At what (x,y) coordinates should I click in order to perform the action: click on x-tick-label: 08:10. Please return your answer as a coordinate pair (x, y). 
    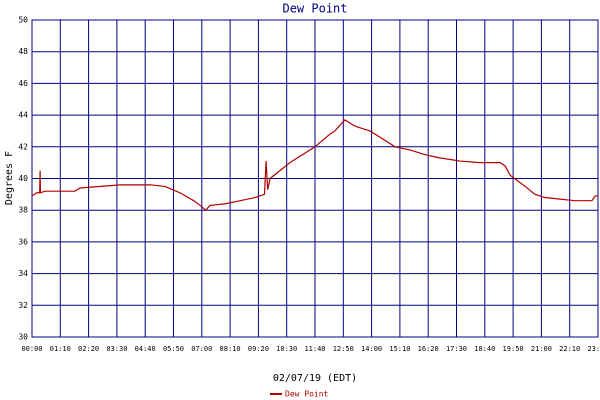
    Looking at the image, I should click on (230, 349).